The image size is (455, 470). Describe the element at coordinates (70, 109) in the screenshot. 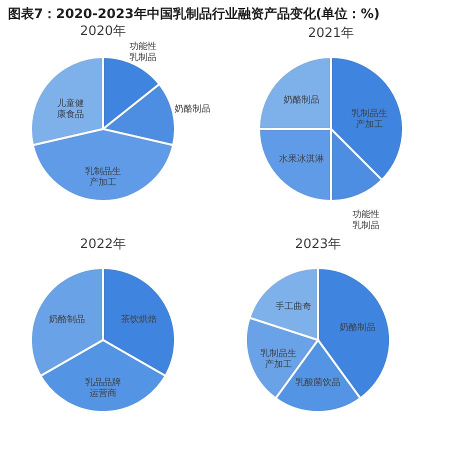

I see `slice-label: 儿童健康食品` at that location.